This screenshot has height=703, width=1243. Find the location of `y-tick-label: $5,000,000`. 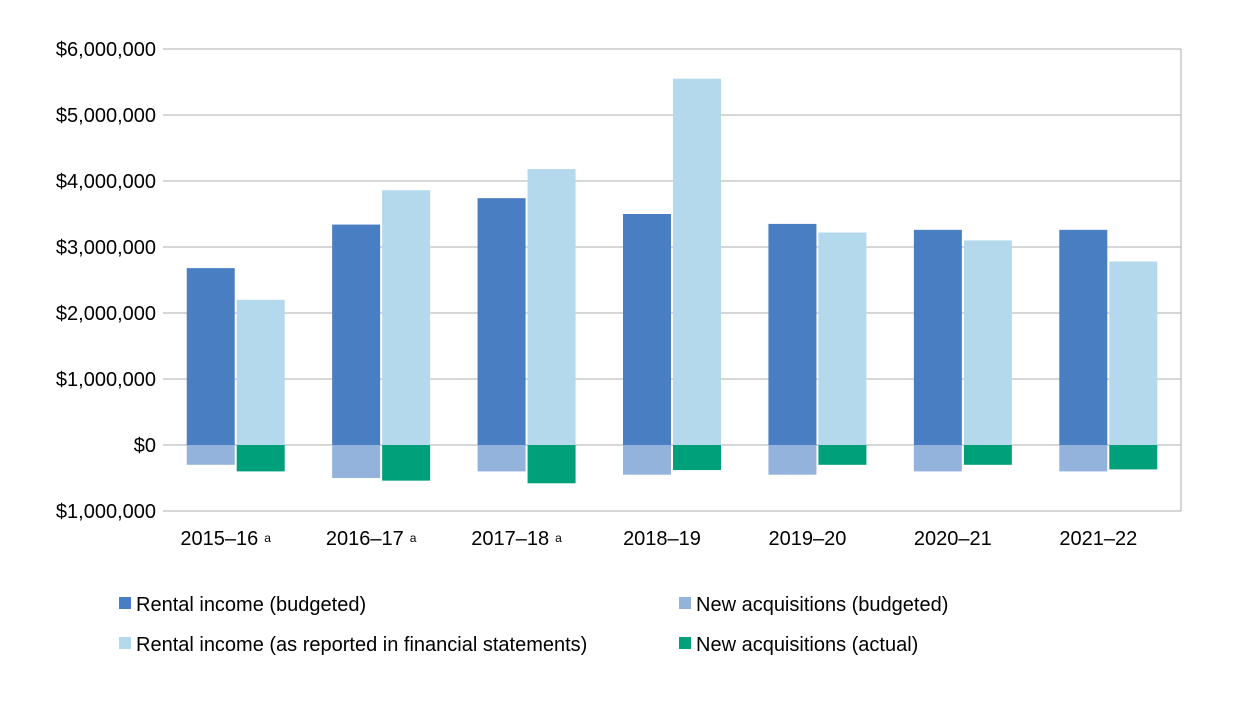

y-tick-label: $5,000,000 is located at coordinates (106, 116).